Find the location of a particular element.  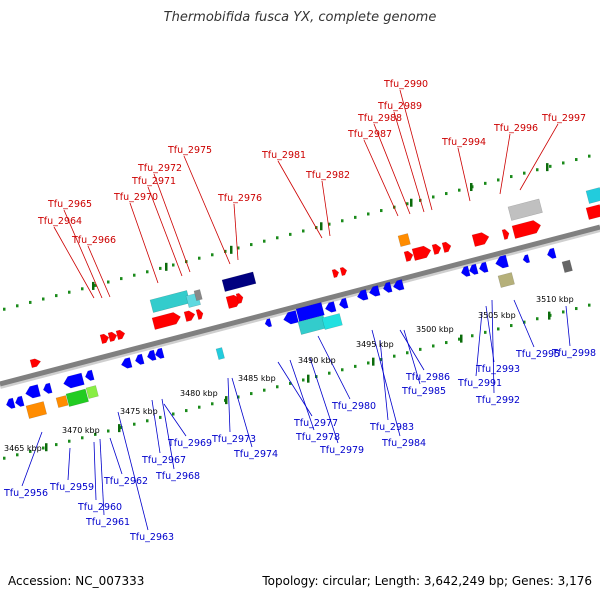

reverse-gene-label: Tfu_2959 is located at coordinates (71, 487).